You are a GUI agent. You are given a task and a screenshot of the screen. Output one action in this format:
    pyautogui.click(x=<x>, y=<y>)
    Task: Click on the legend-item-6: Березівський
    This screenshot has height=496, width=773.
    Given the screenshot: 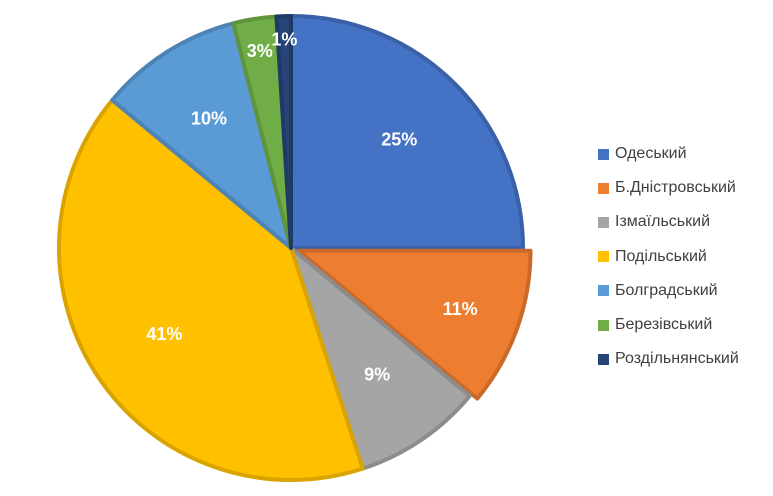 What is the action you would take?
    pyautogui.click(x=668, y=325)
    